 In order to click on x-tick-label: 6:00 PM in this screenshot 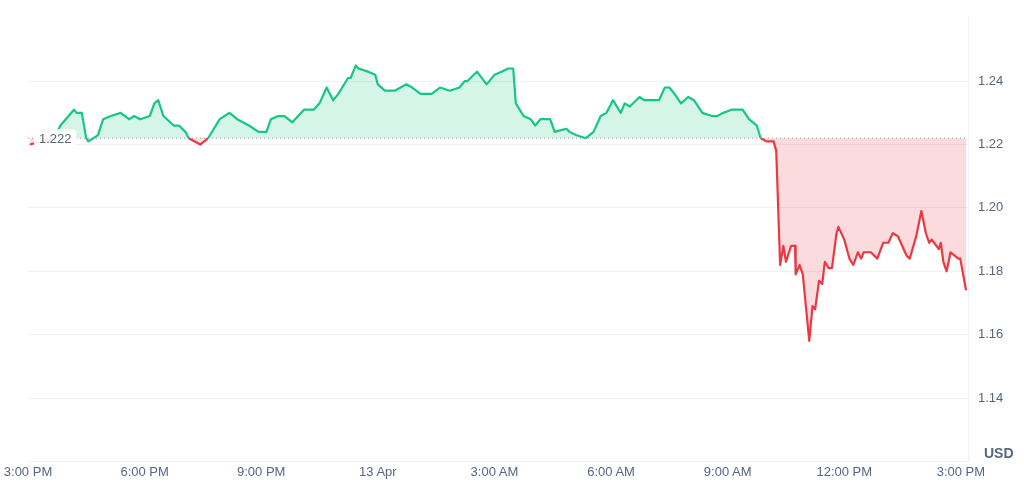, I will do `click(144, 471)`.